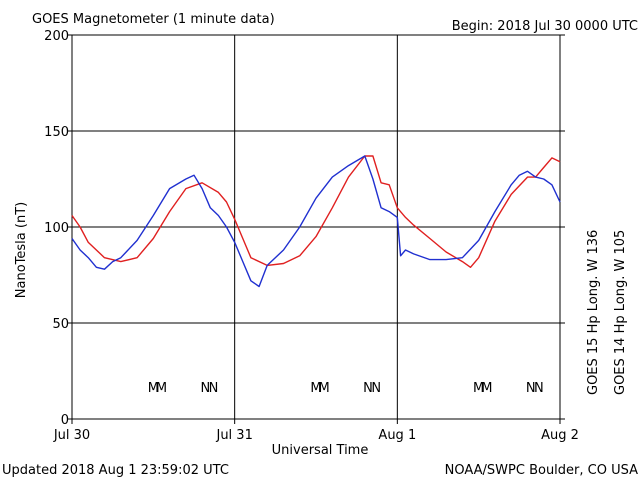 This screenshot has height=480, width=640. Describe the element at coordinates (65, 420) in the screenshot. I see `y-tick-label: 0` at that location.